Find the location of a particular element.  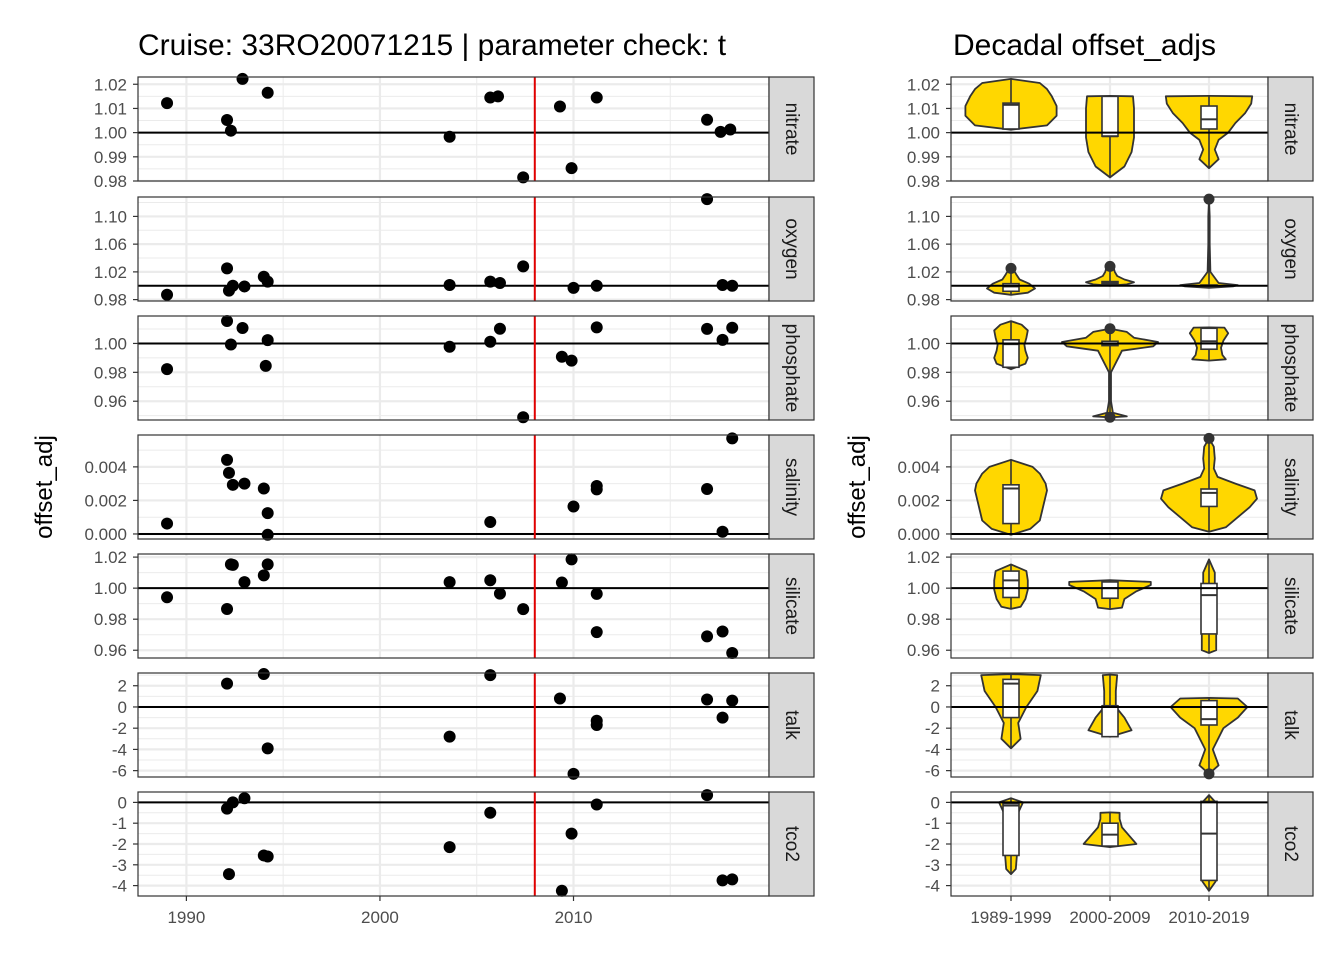

facet-strip-label: oxygen is located at coordinates (791, 248).